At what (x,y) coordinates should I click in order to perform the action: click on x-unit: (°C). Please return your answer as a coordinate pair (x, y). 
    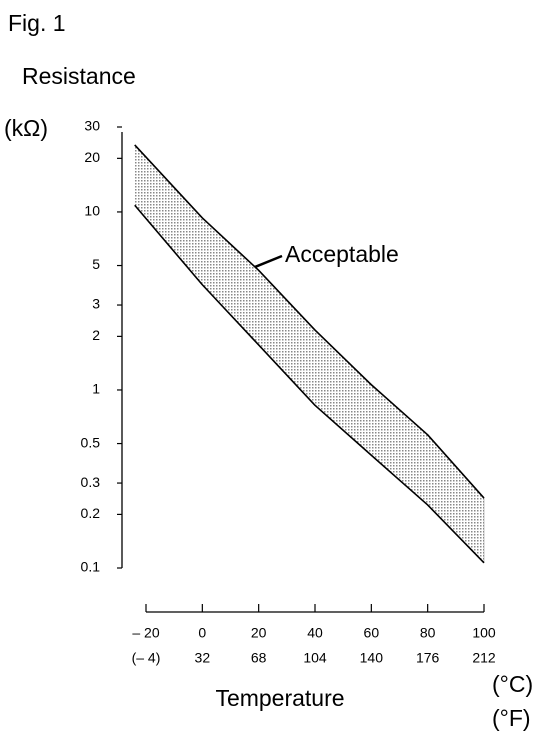
    Looking at the image, I should click on (512, 684).